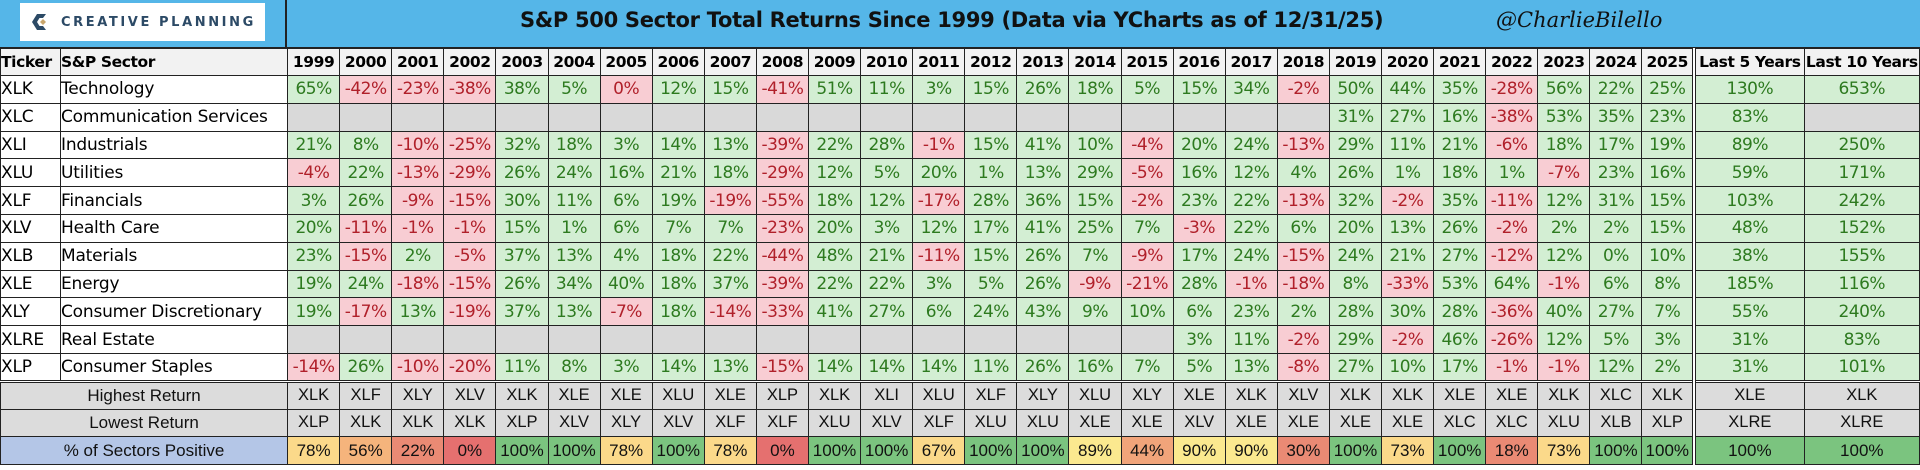 This screenshot has height=470, width=1920. I want to click on sector-name-cell: Consumer Staples, so click(174, 367).